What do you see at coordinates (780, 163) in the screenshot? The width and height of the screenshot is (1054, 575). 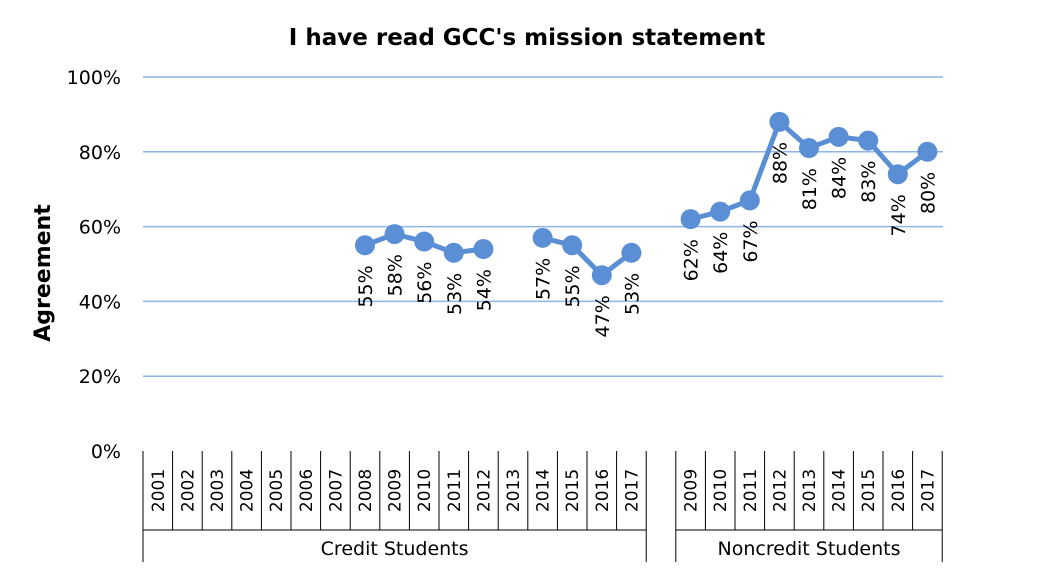 I see `data-label: 88%` at bounding box center [780, 163].